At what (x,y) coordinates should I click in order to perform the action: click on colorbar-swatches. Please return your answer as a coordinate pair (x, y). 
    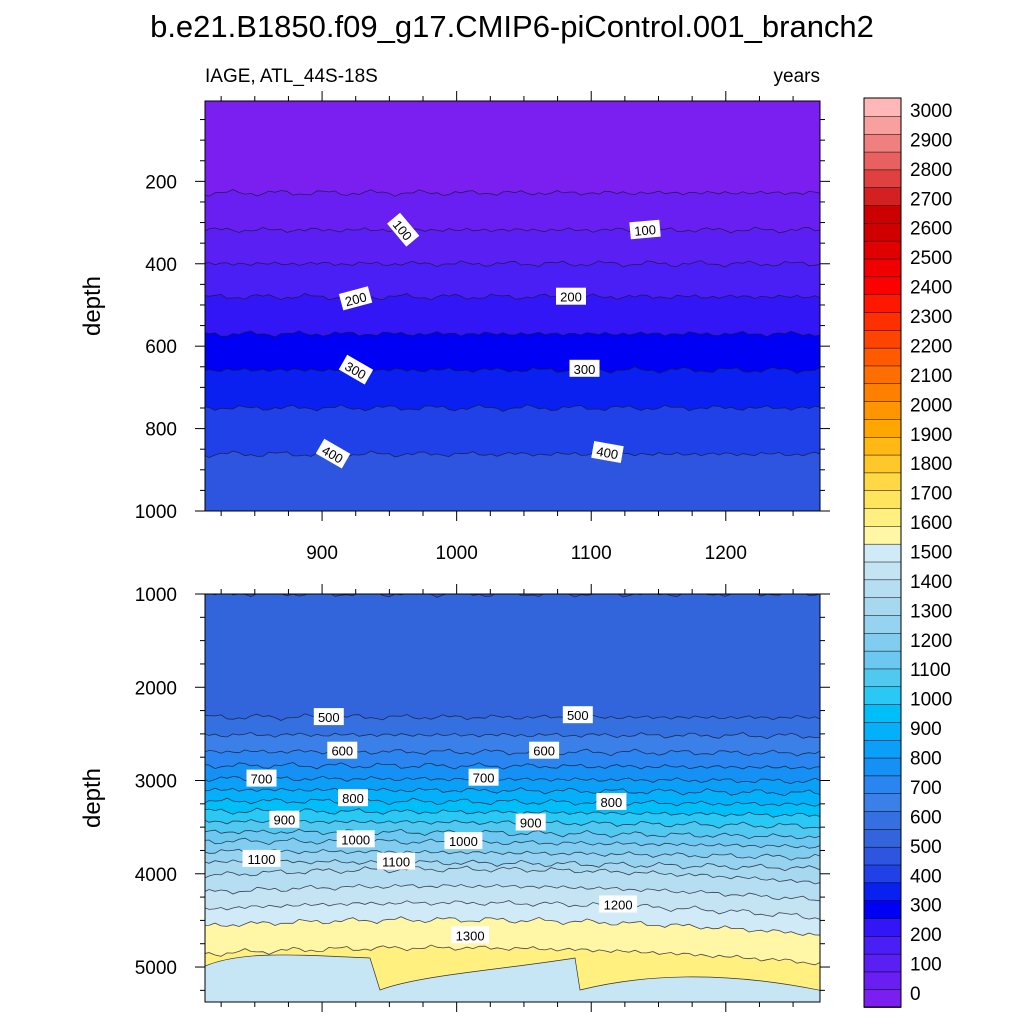
    Looking at the image, I should click on (882, 552).